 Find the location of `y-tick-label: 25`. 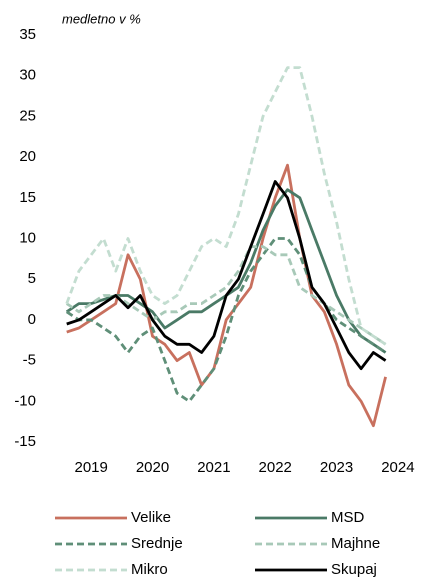

y-tick-label: 25 is located at coordinates (27, 115).